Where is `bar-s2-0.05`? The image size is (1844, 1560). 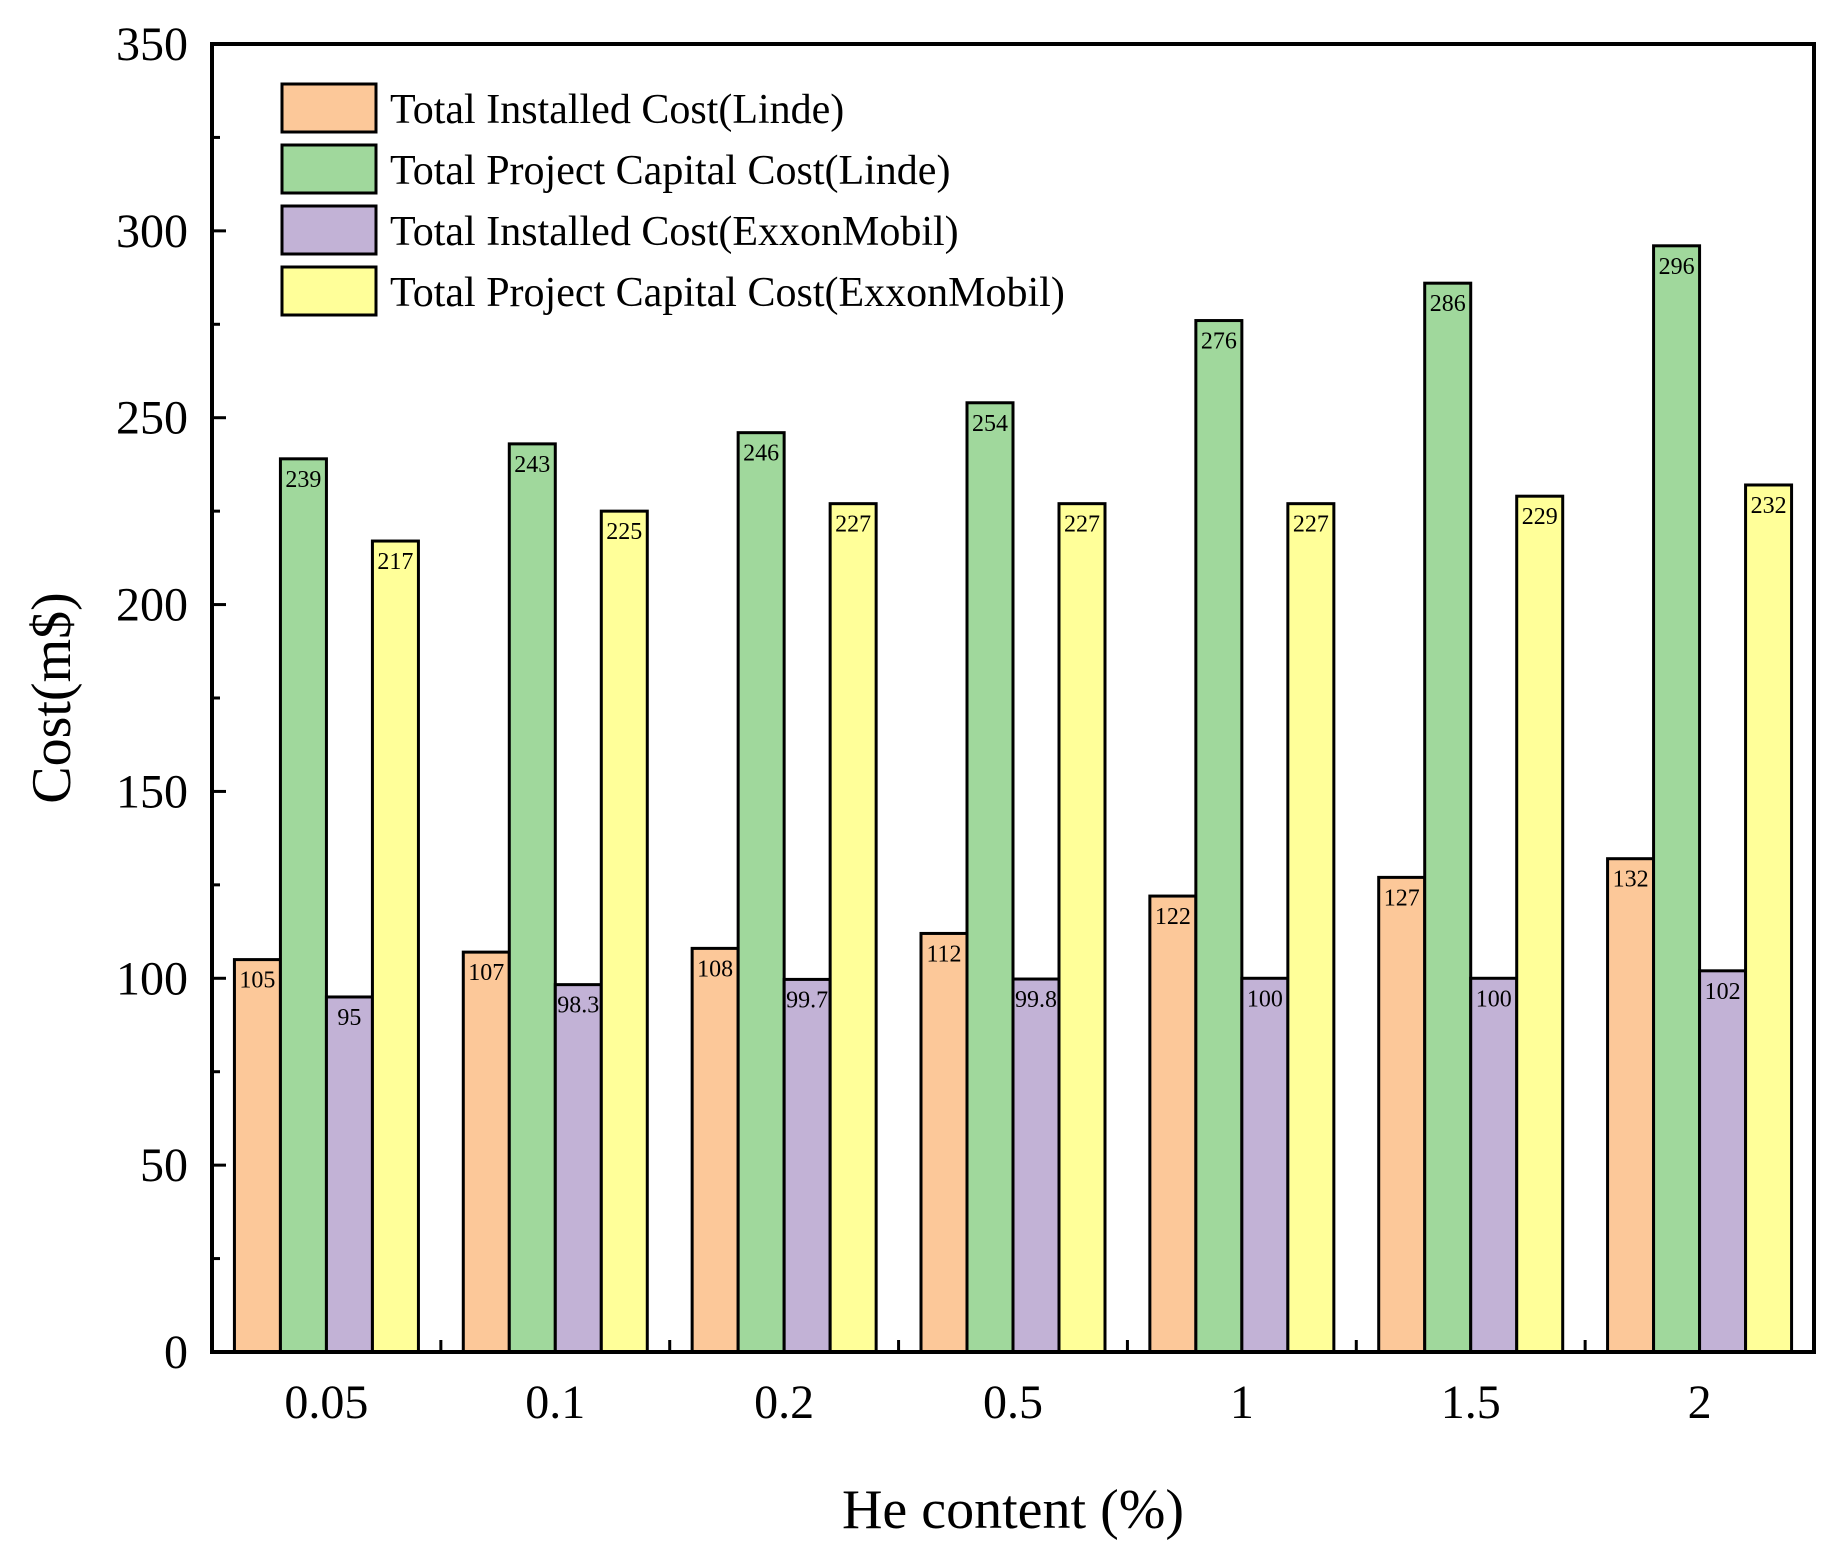
bar-s2-0.05 is located at coordinates (303, 905).